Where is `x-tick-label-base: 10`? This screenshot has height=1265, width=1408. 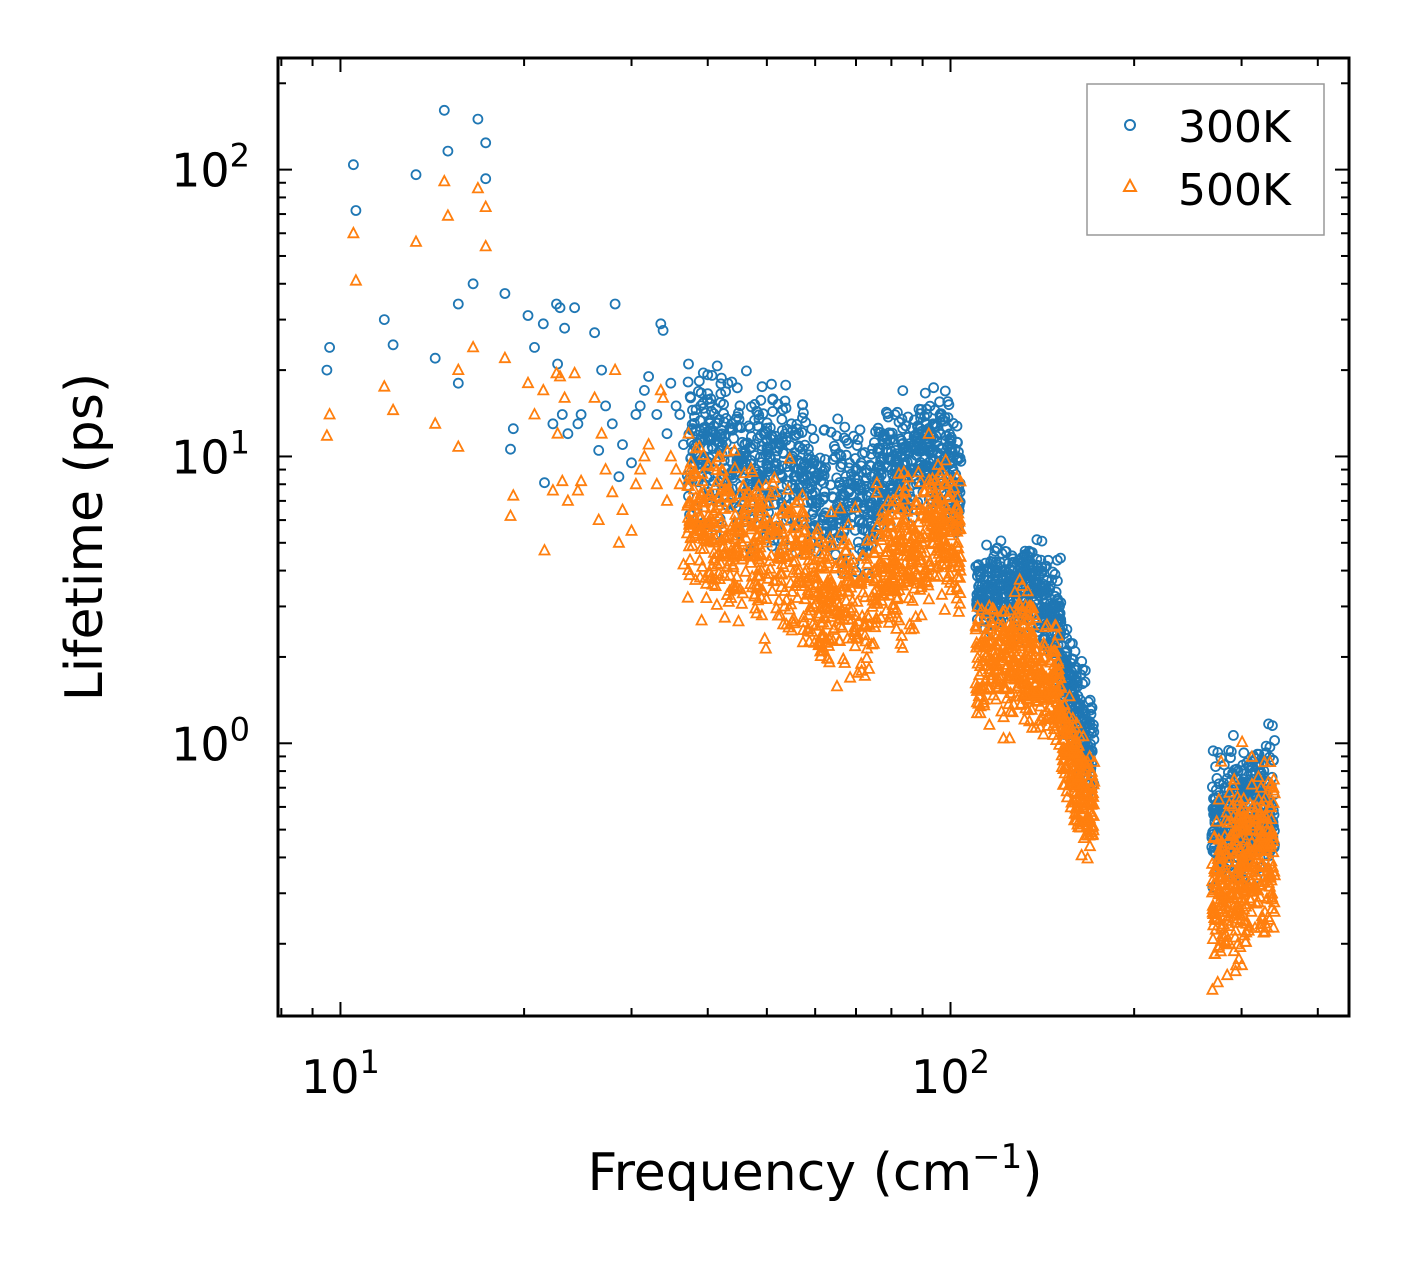 x-tick-label-base: 10 is located at coordinates (940, 1077).